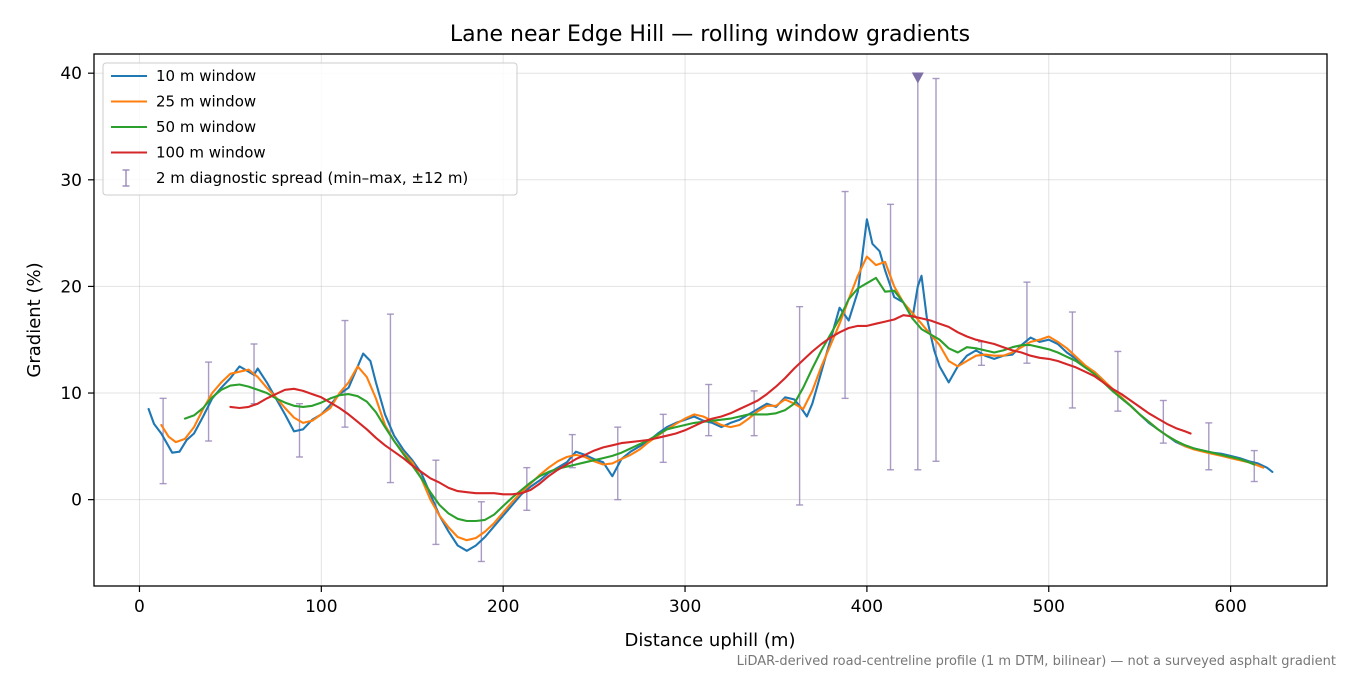 The height and width of the screenshot is (679, 1350). I want to click on legend-entry: 50 m window, so click(206, 127).